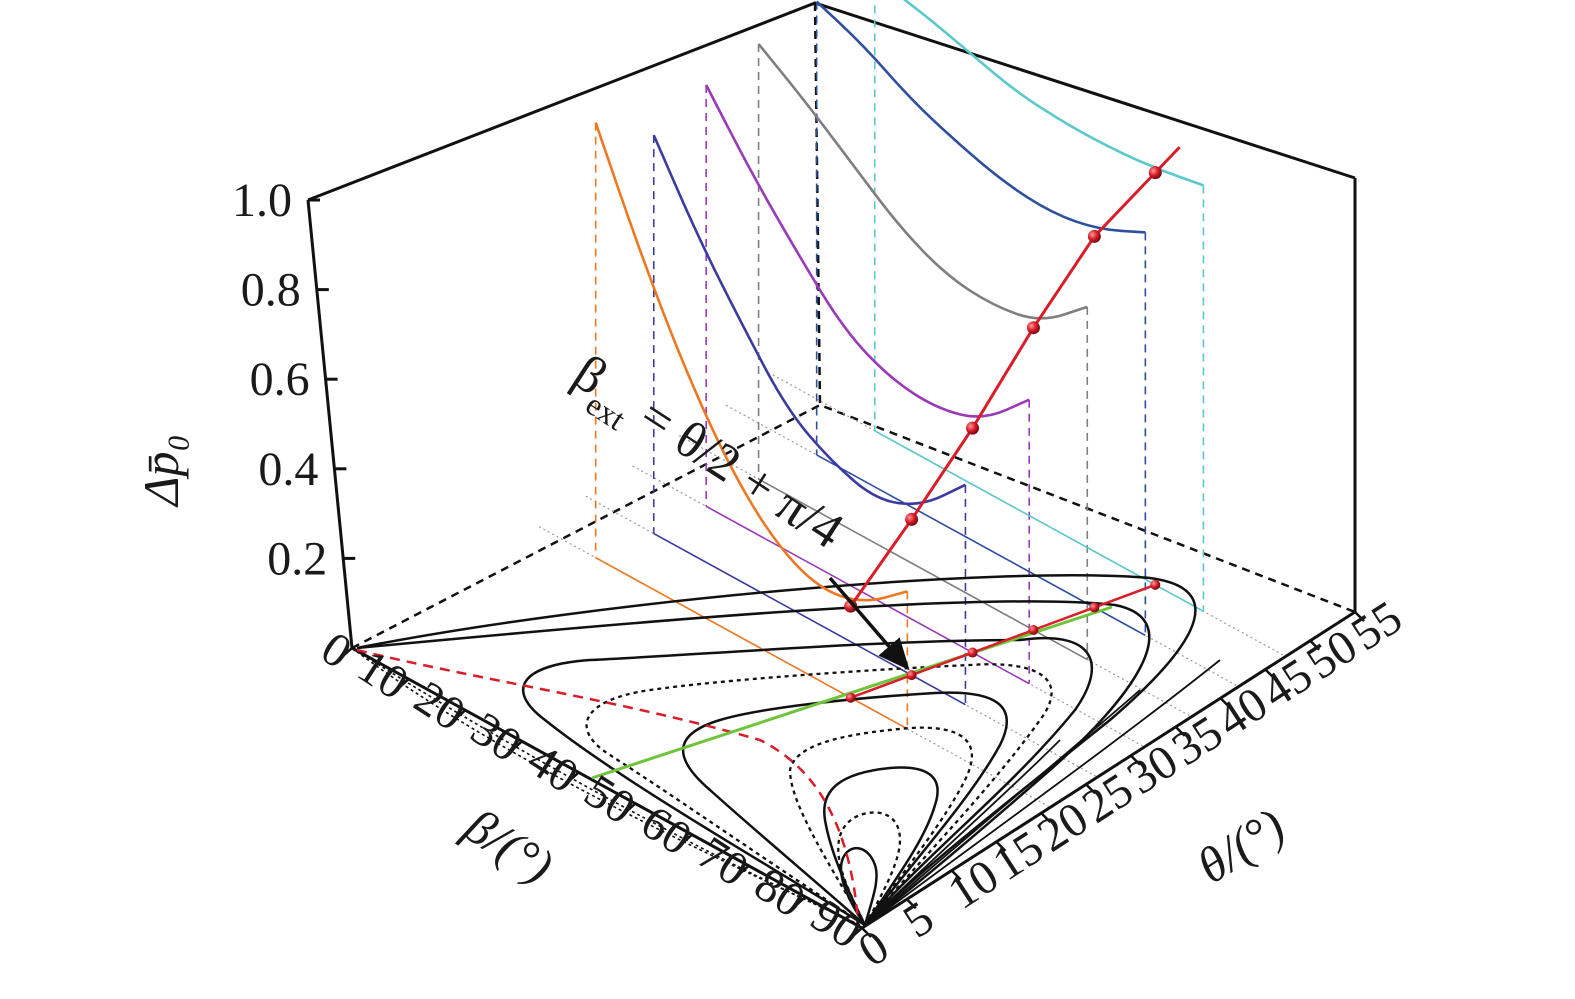 The image size is (1575, 999). I want to click on annotation-arrow, so click(869, 623).